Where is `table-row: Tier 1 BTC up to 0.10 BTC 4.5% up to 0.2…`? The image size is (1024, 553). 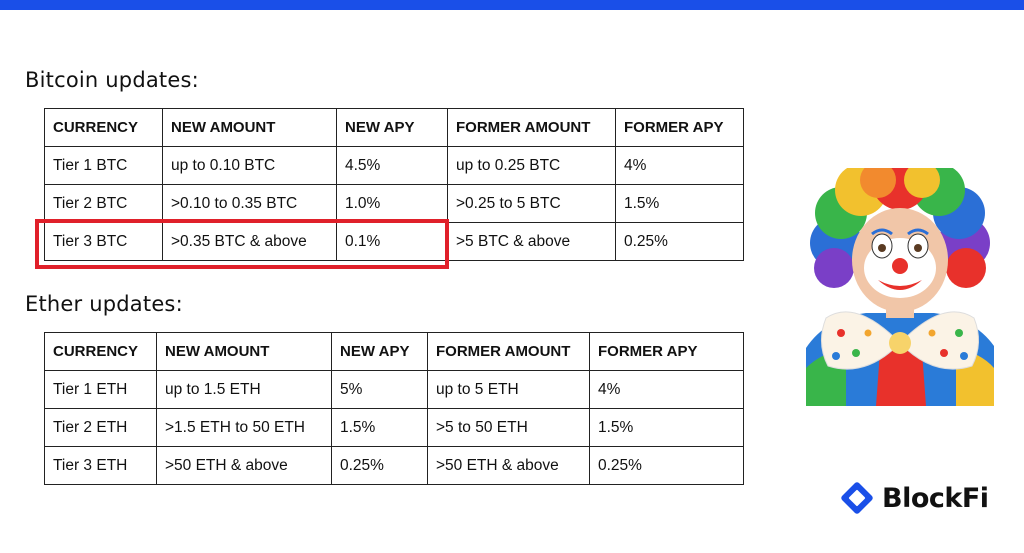 table-row: Tier 1 BTC up to 0.10 BTC 4.5% up to 0.2… is located at coordinates (394, 165).